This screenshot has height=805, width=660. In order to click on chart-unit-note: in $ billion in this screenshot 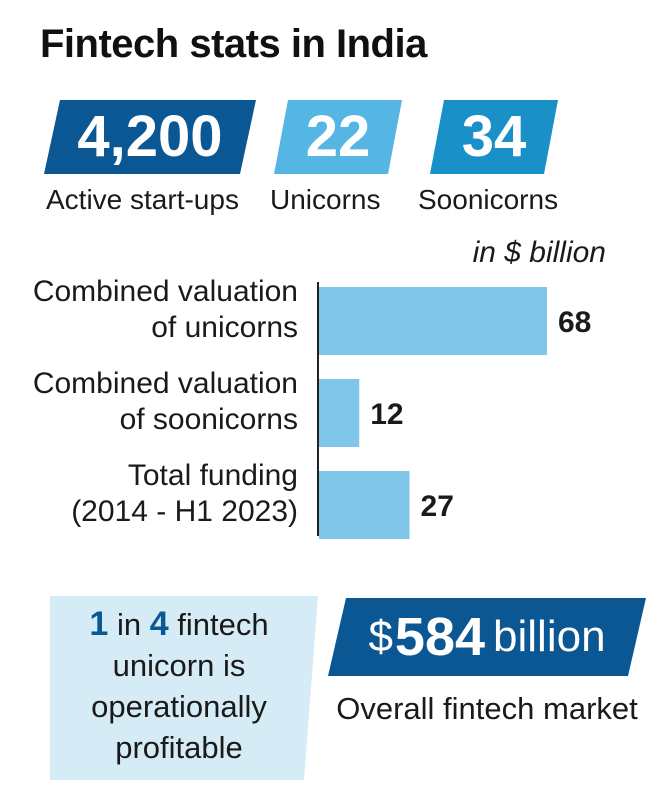, I will do `click(539, 252)`.